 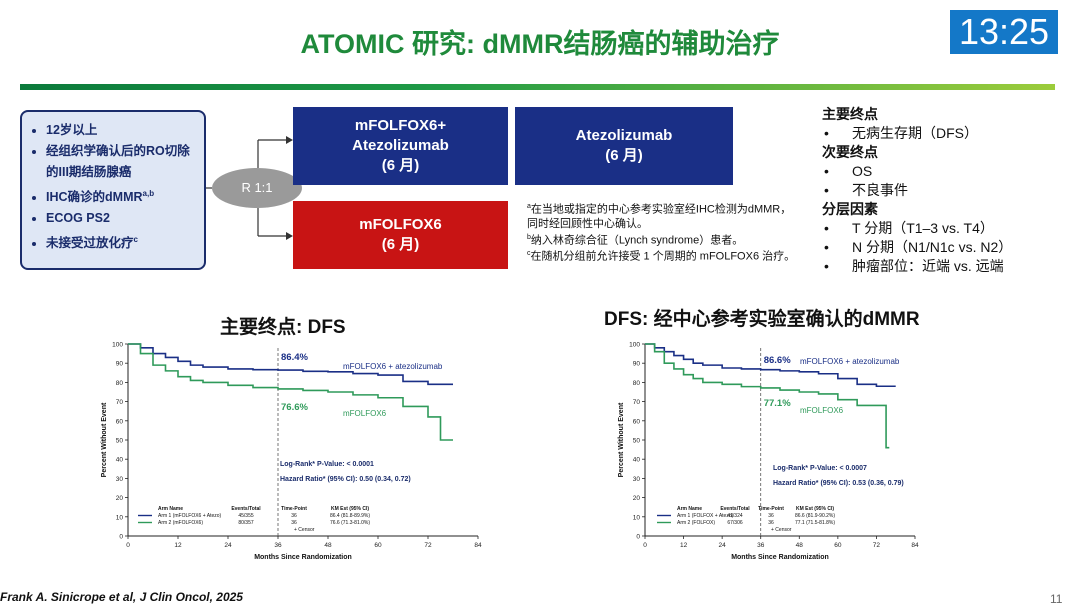 I want to click on stratification-heading: 分层因素, so click(x=850, y=209).